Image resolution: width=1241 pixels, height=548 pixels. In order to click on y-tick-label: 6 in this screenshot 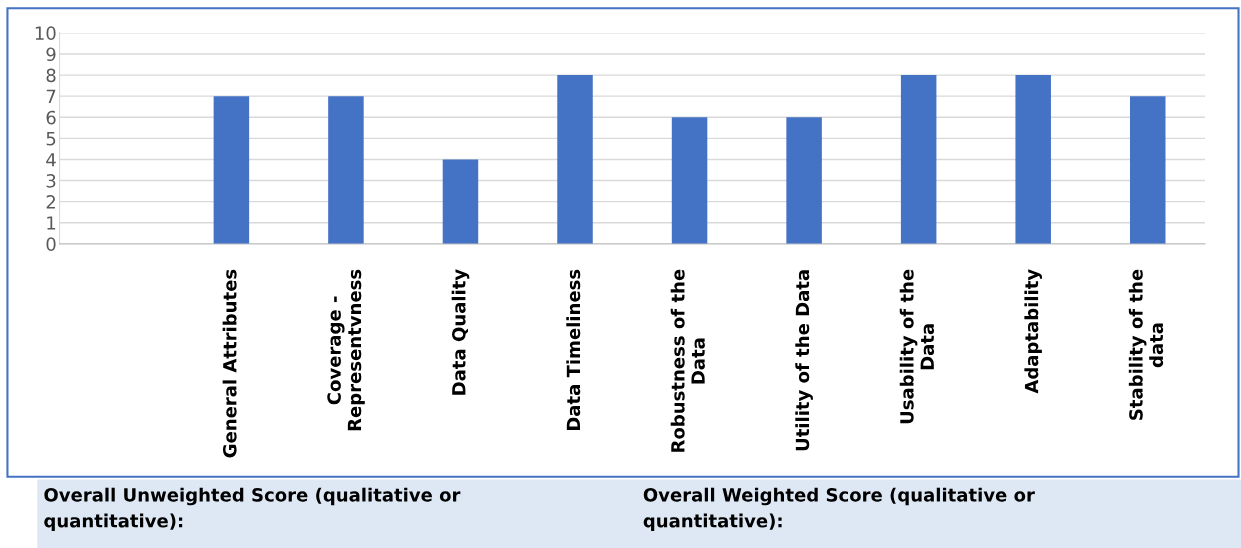, I will do `click(51, 117)`.